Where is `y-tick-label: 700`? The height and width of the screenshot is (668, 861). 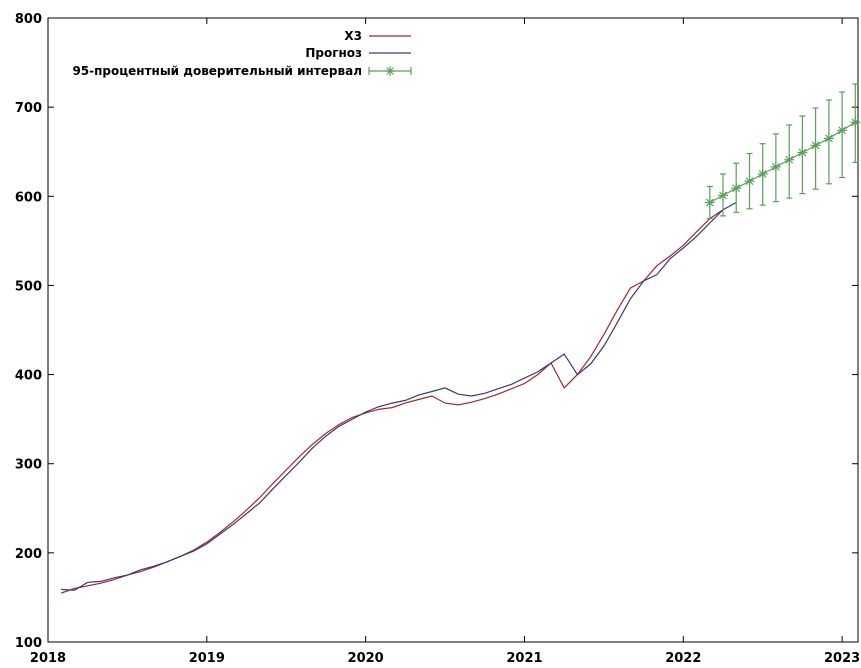
y-tick-label: 700 is located at coordinates (28, 108).